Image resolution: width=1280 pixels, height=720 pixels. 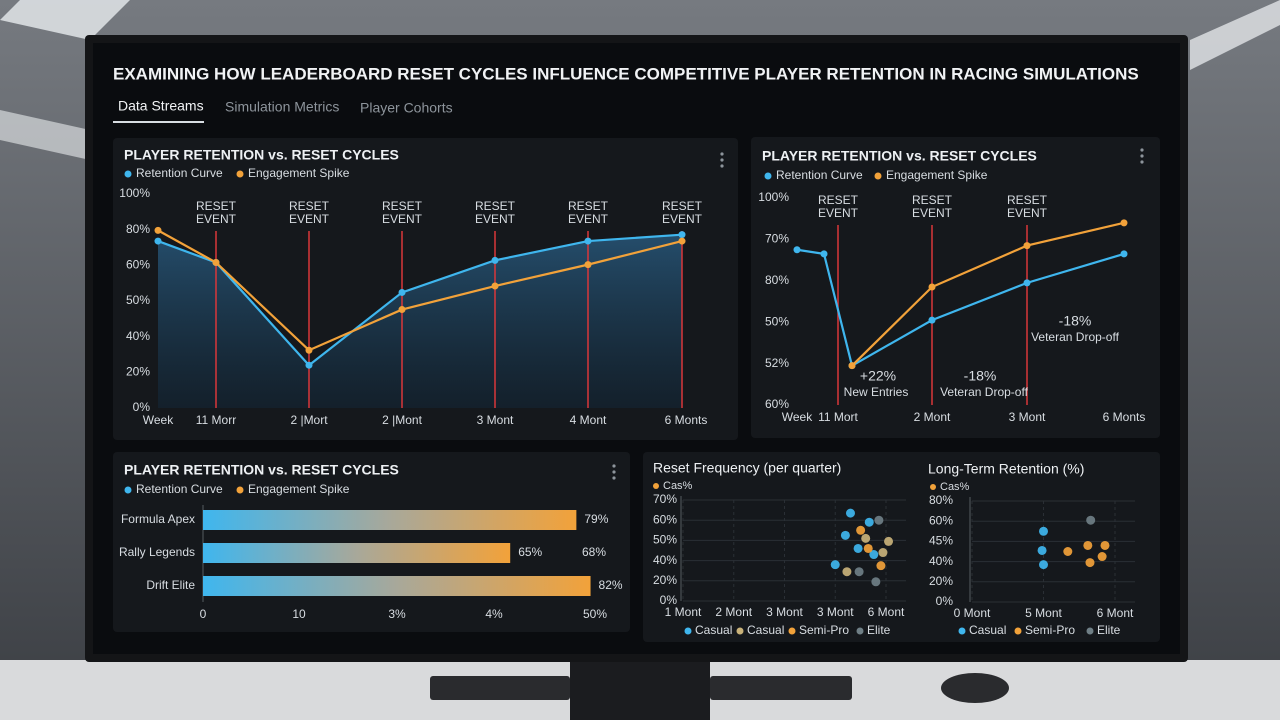 I want to click on category-label: Drift Elite, so click(x=170, y=585).